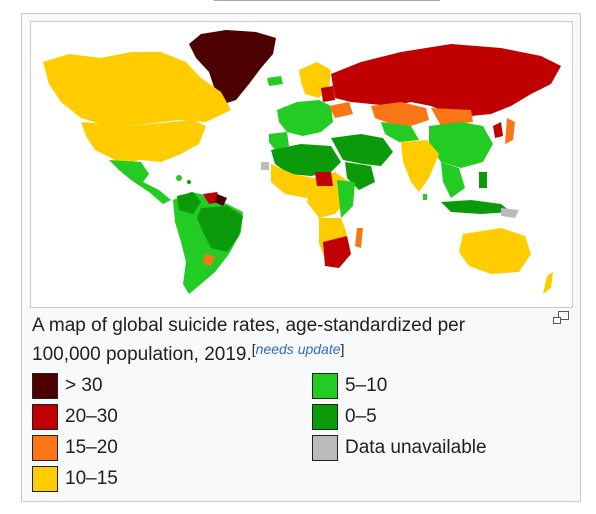  Describe the element at coordinates (510, 131) in the screenshot. I see `region-japan` at that location.